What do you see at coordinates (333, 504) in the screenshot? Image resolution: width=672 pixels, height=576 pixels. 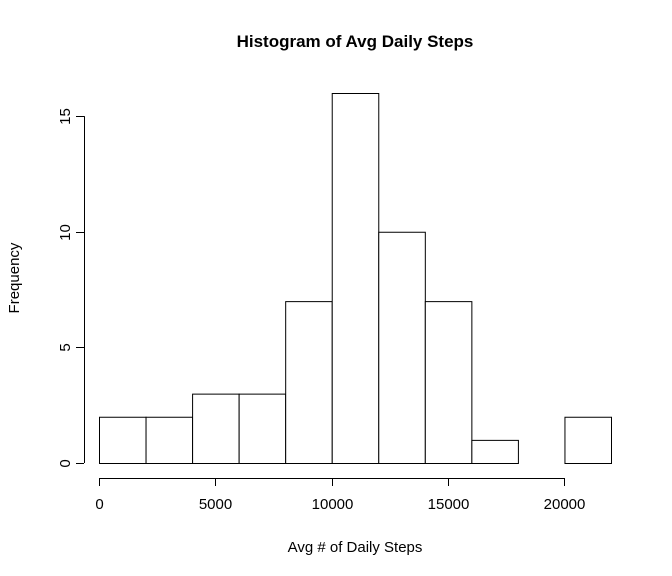 I see `x-tick-label-2: 10000` at bounding box center [333, 504].